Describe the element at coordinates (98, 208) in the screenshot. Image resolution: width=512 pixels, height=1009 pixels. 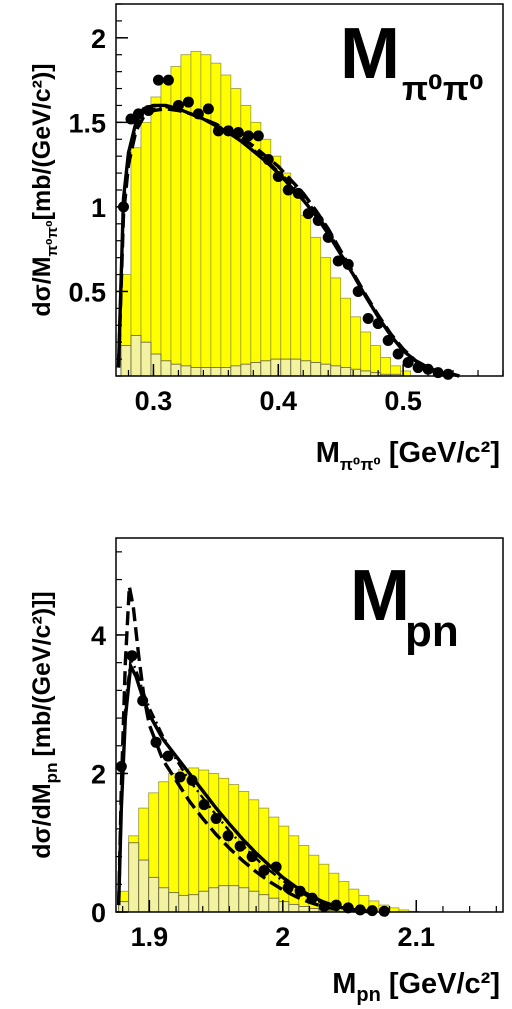
I see `y-tick-label: 1` at that location.